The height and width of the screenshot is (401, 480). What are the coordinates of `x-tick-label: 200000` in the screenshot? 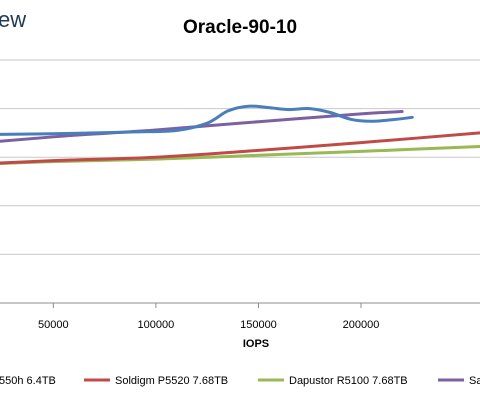 It's located at (361, 325).